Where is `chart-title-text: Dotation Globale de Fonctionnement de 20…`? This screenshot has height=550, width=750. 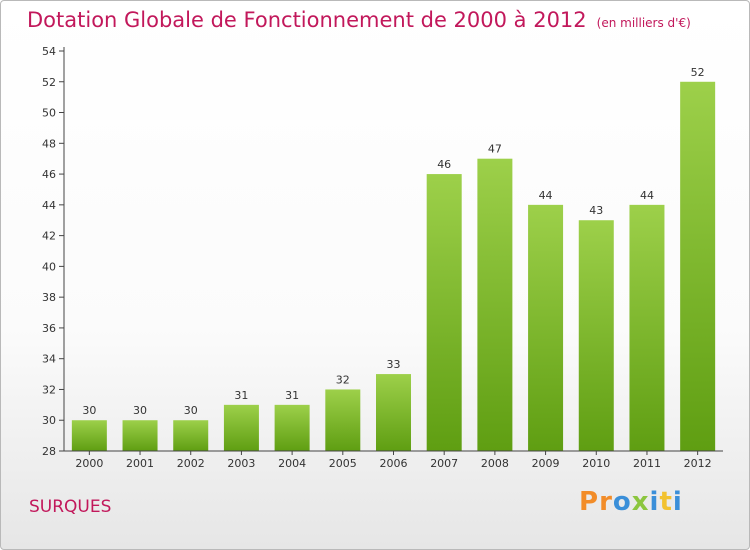 chart-title-text: Dotation Globale de Fonctionnement de 20… is located at coordinates (307, 20).